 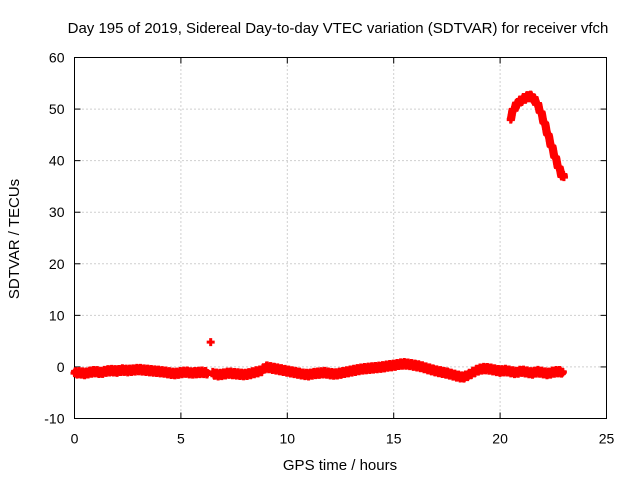 I want to click on y-axis-label: SDTVAR / TECUs, so click(x=14, y=239).